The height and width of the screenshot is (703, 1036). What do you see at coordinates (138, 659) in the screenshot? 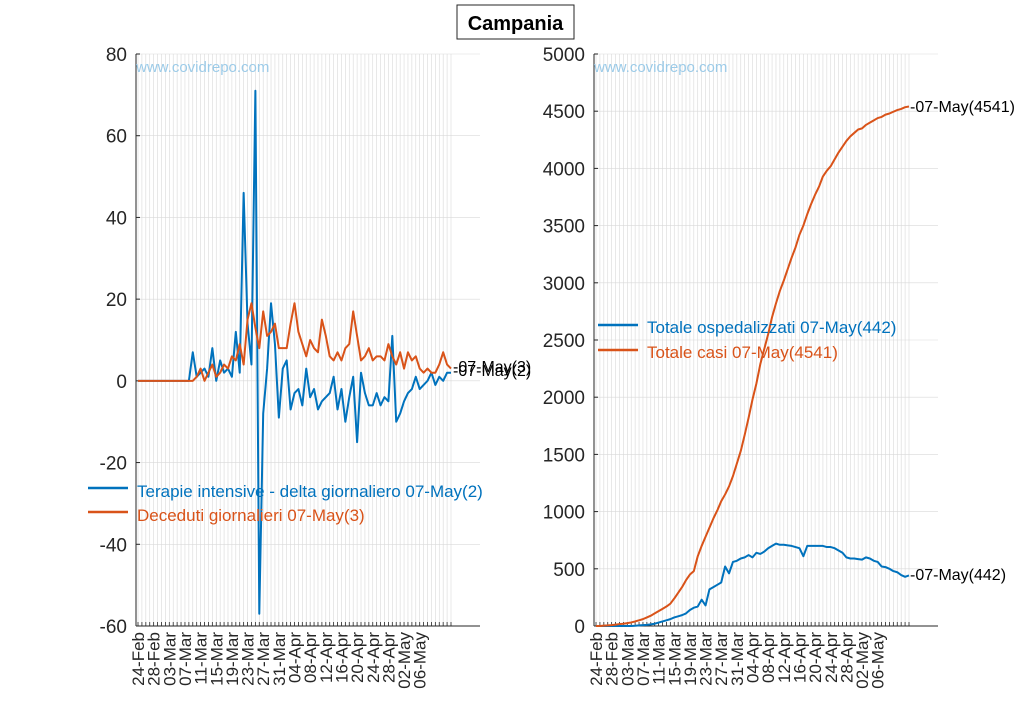
I see `left-x-tick-label: 24-Feb` at bounding box center [138, 659].